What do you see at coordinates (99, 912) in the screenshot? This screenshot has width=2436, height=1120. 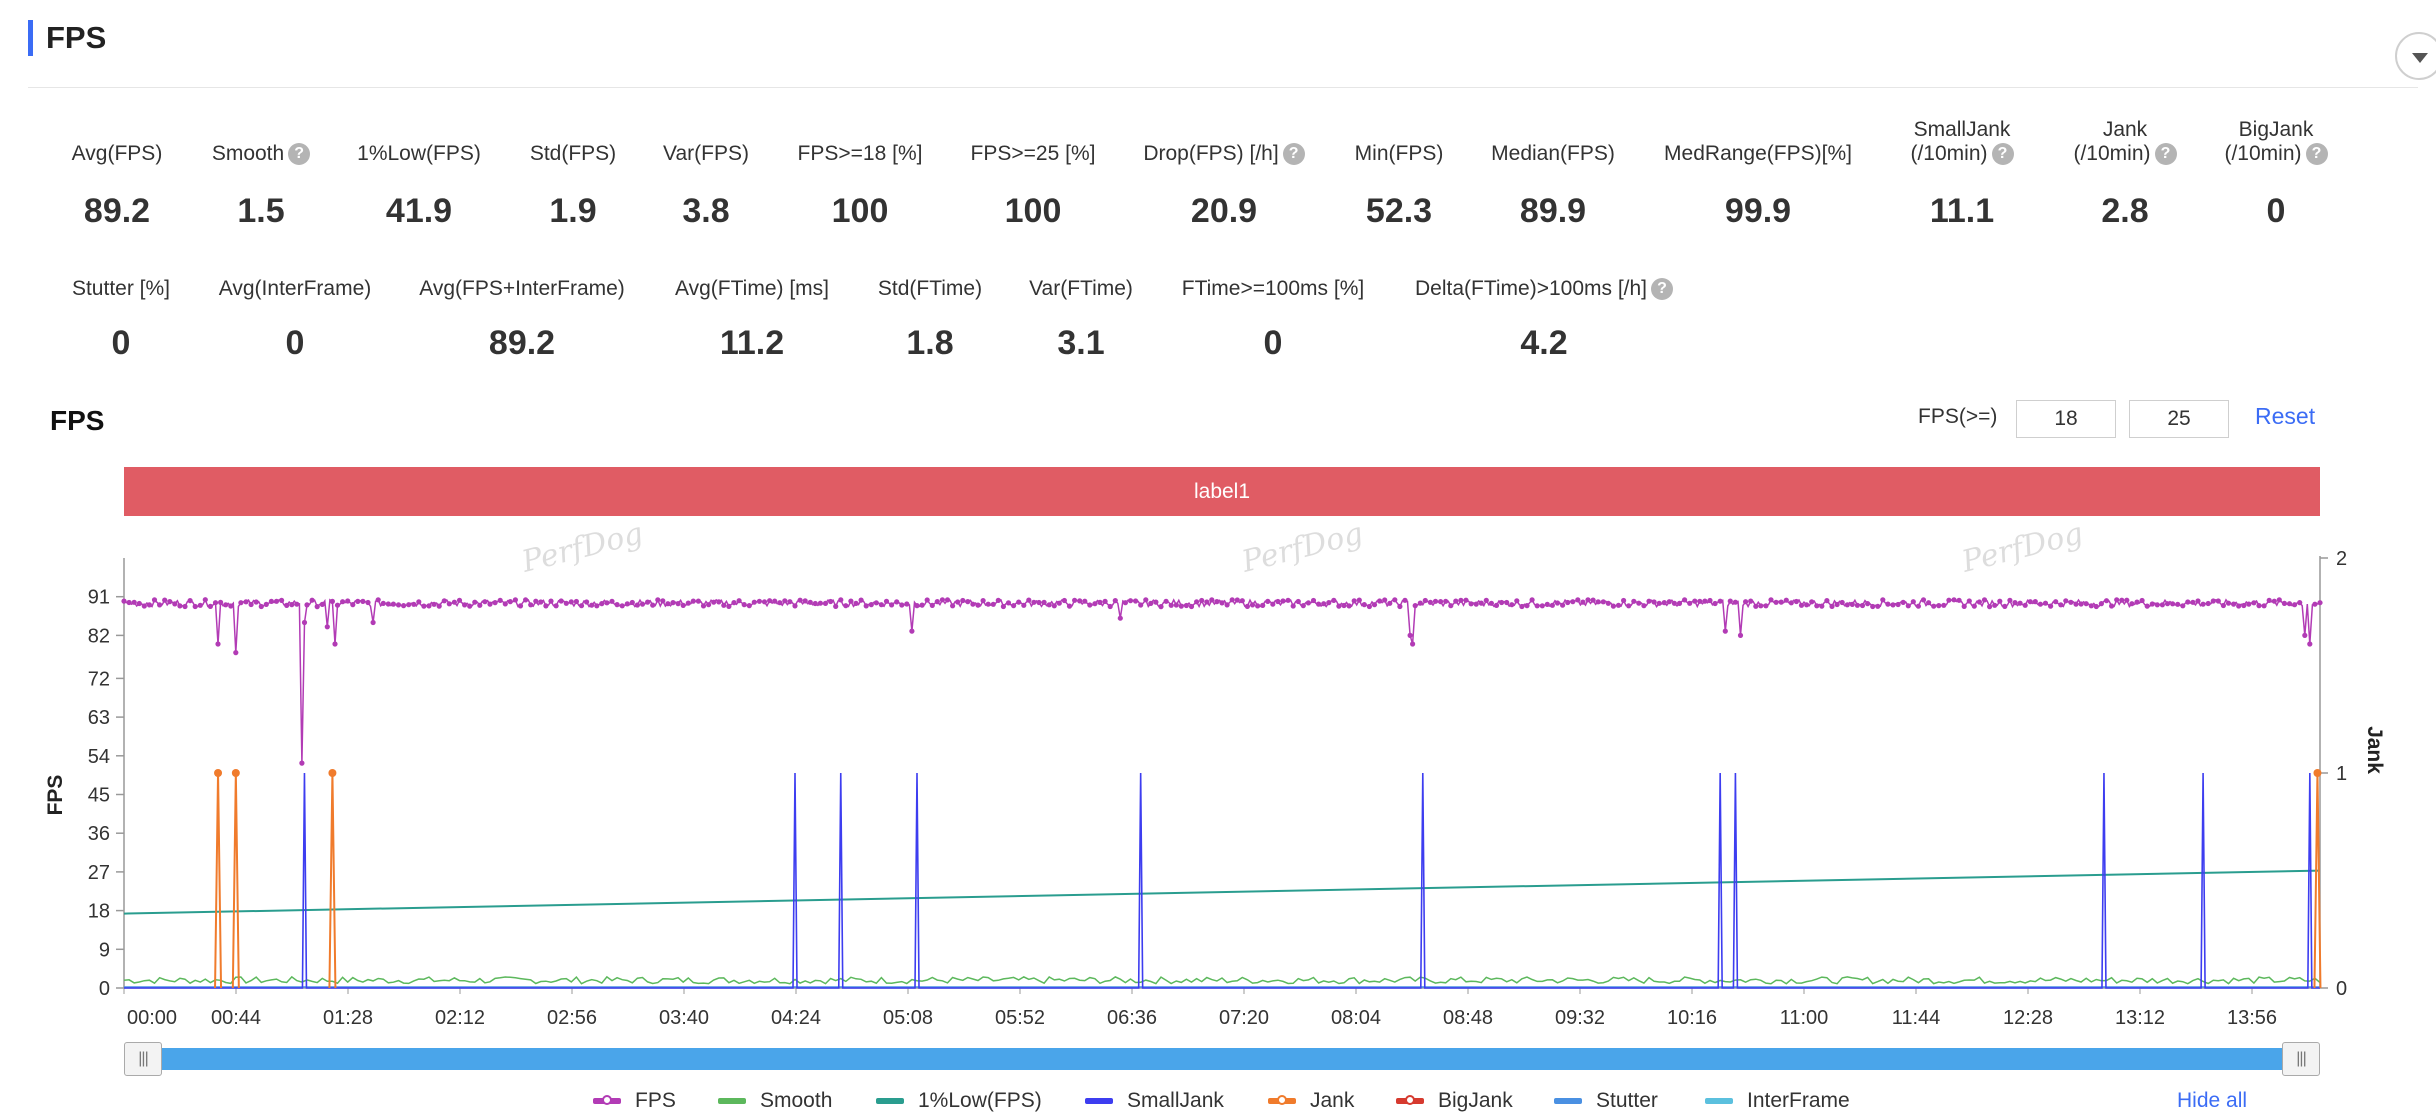 I see `y-tick-label: 18` at bounding box center [99, 912].